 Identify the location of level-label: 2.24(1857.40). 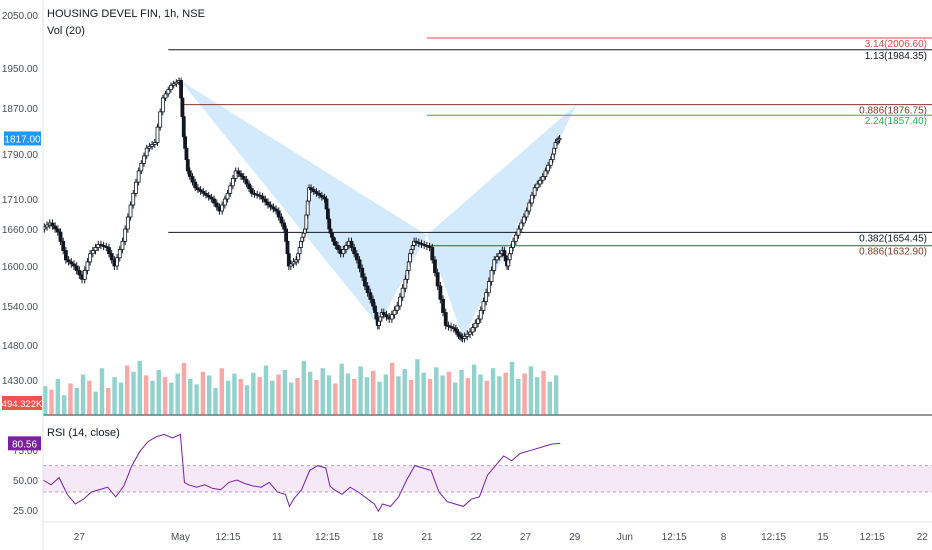
(896, 121).